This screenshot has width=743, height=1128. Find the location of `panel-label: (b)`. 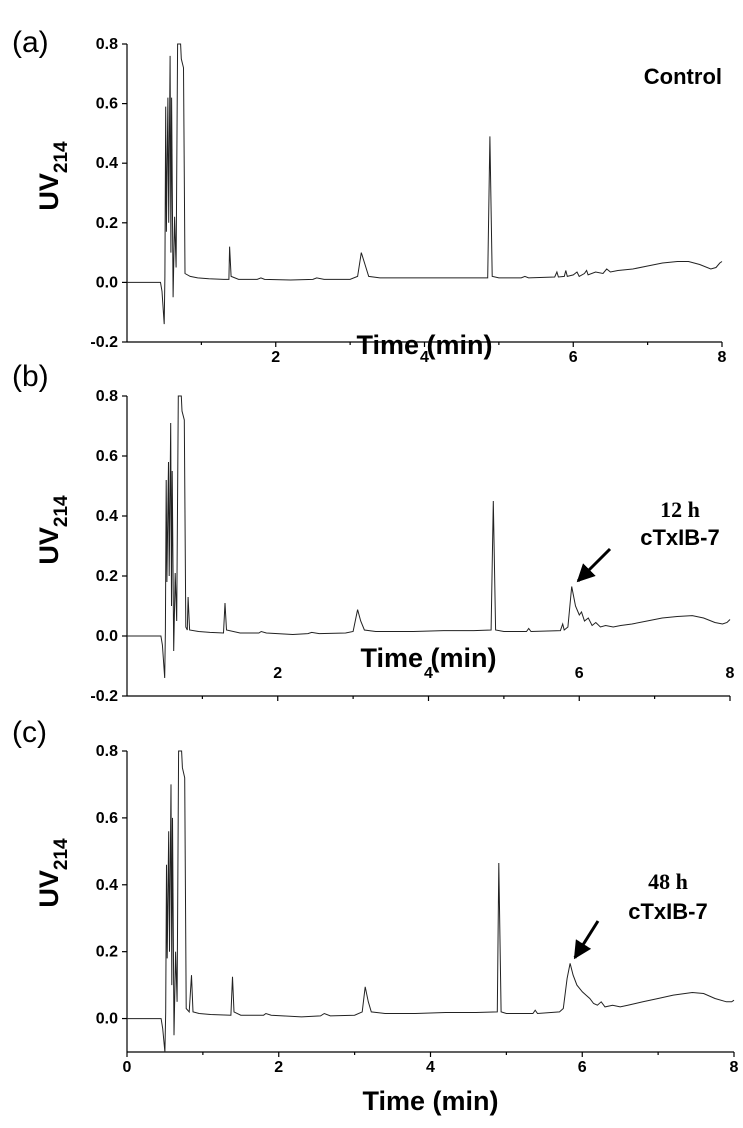

panel-label: (b) is located at coordinates (30, 376).